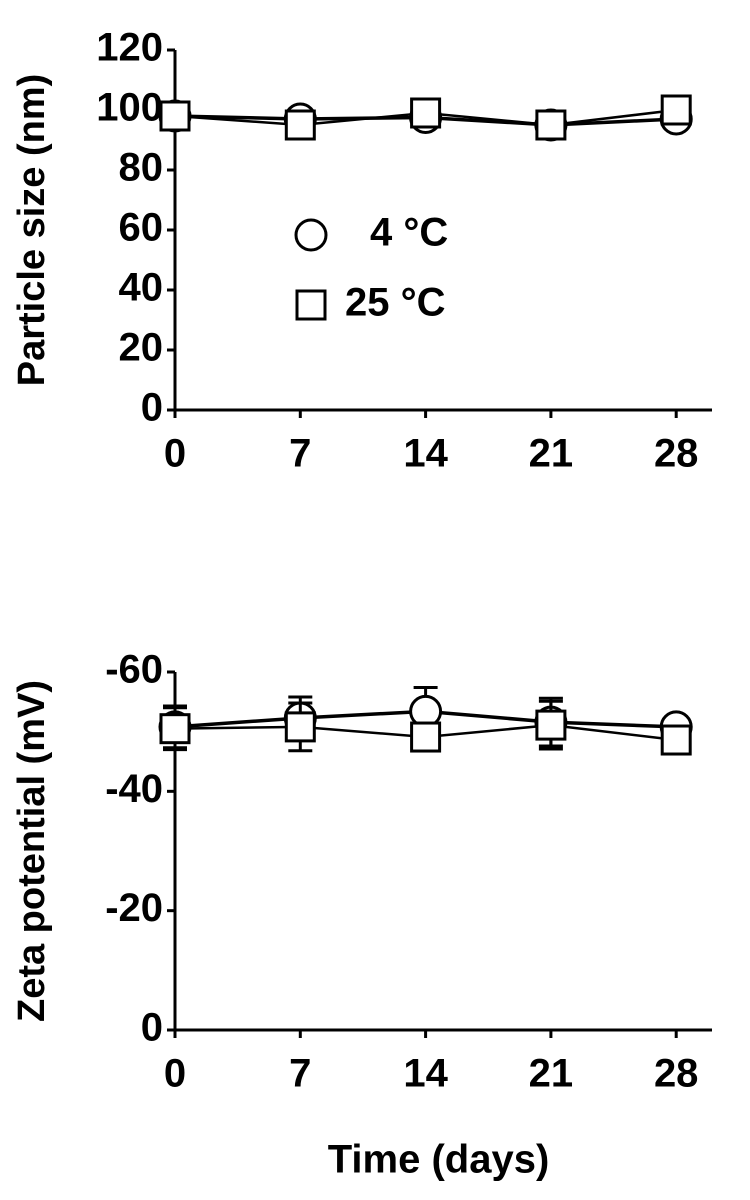 Image resolution: width=750 pixels, height=1200 pixels. Describe the element at coordinates (395, 303) in the screenshot. I see `legend-label: 25 °C` at that location.